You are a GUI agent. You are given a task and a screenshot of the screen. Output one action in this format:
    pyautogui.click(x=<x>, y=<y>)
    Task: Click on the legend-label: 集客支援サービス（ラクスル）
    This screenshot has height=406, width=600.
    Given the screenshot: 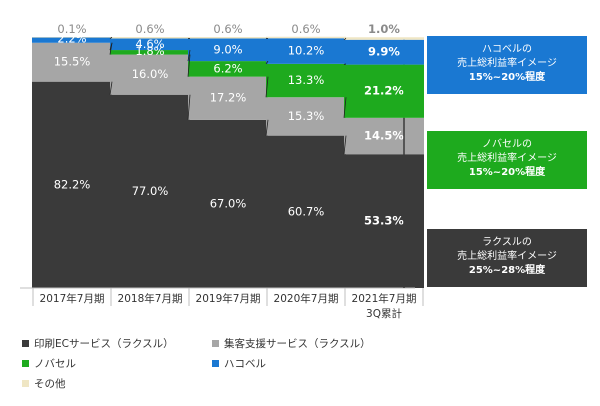 What is the action you would take?
    pyautogui.click(x=297, y=343)
    